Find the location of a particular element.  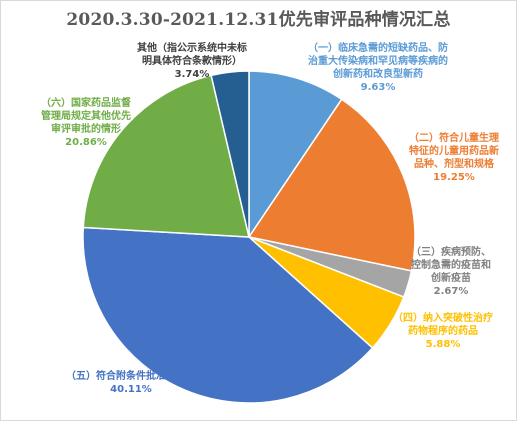

slice-label-5-value: 40.11% is located at coordinates (131, 389).